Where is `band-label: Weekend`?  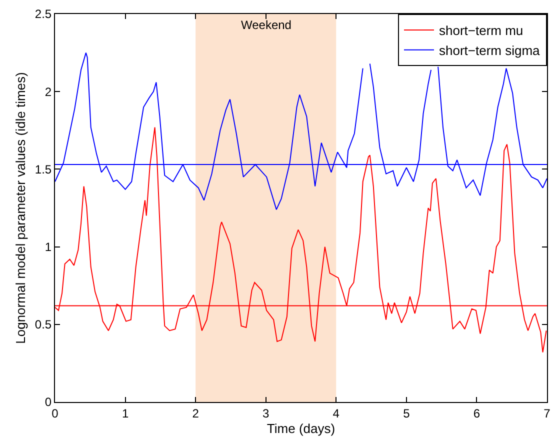 band-label: Weekend is located at coordinates (266, 25).